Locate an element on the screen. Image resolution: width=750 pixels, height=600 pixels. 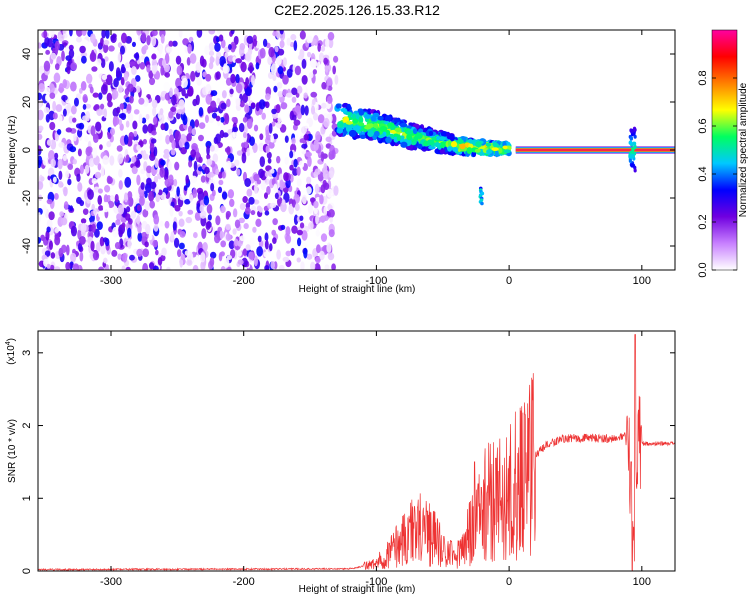
colorbar-tick-label: 0.8 is located at coordinates (703, 77).